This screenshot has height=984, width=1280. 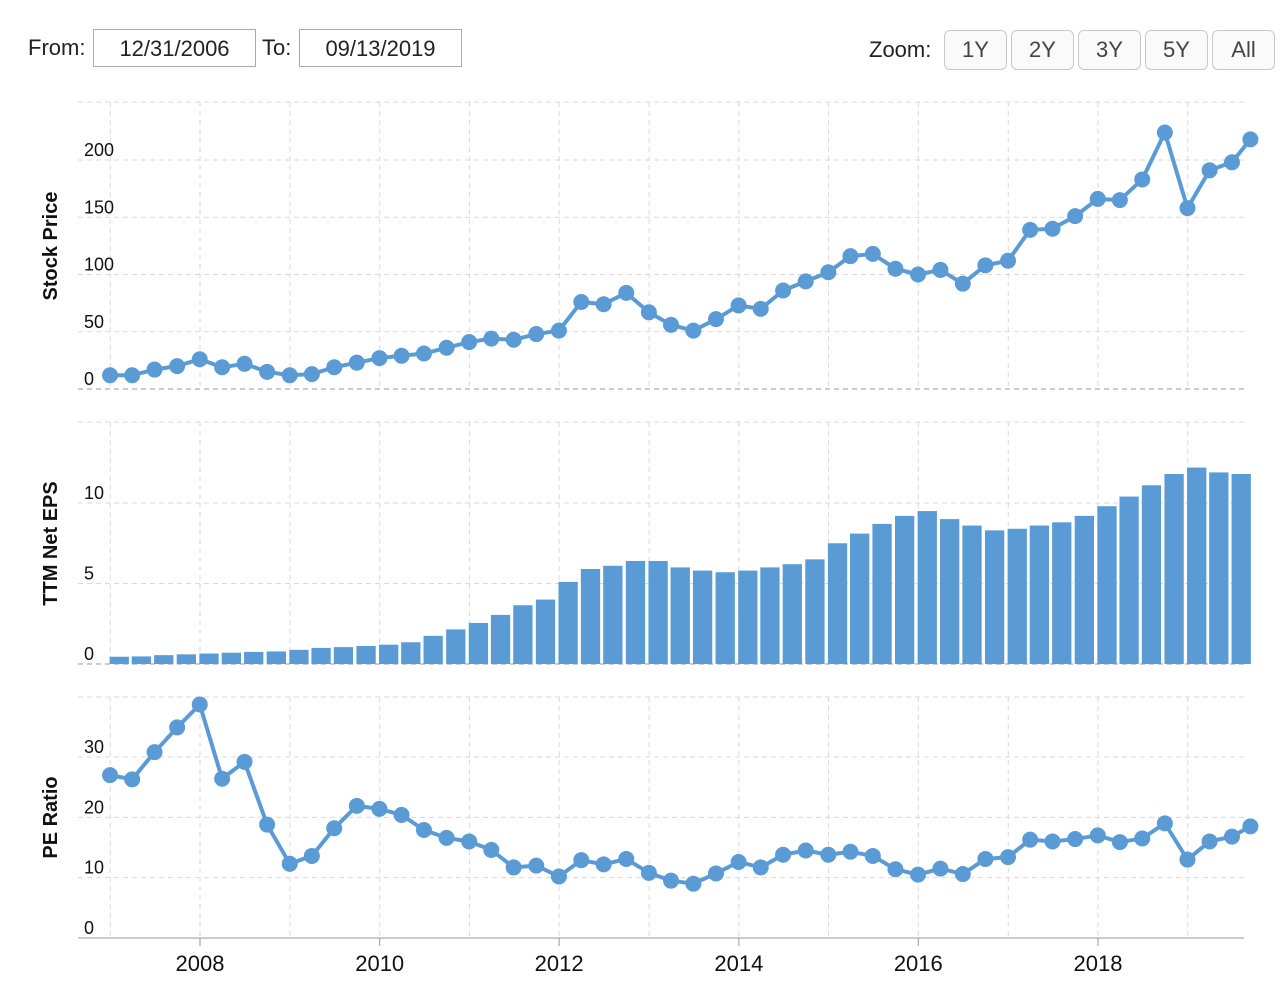 What do you see at coordinates (380, 48) in the screenshot?
I see `to-date-input: 09/13/2019` at bounding box center [380, 48].